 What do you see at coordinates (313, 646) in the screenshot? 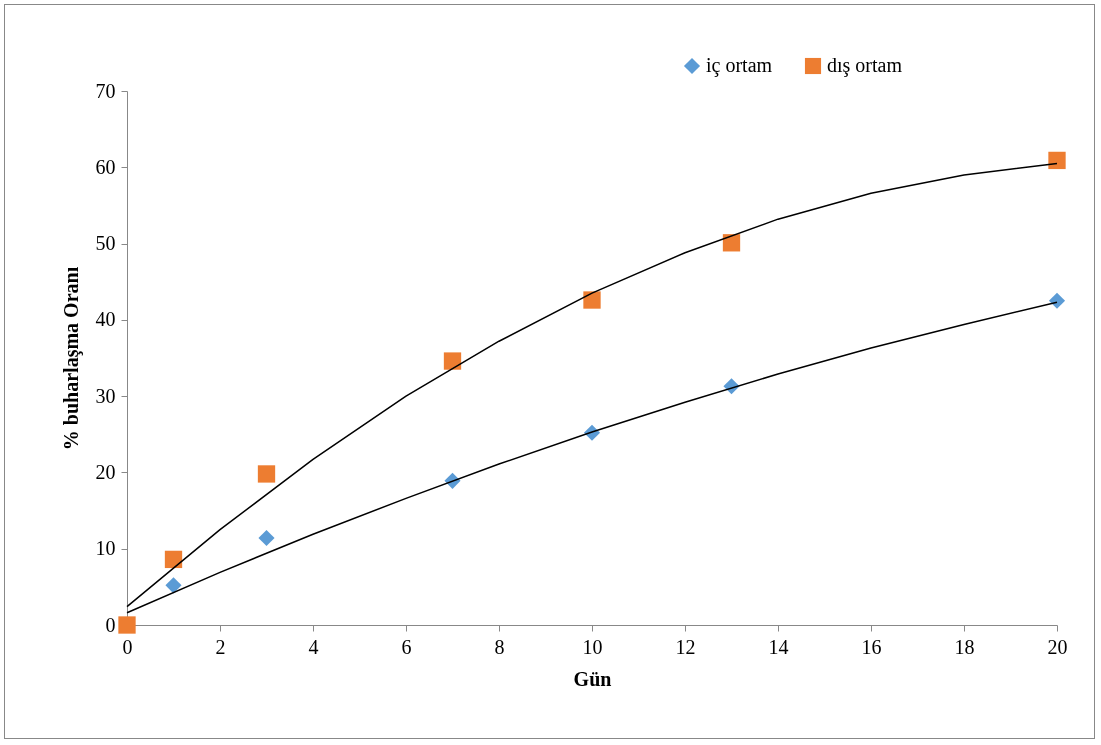
I see `x-tick-label: 4` at bounding box center [313, 646].